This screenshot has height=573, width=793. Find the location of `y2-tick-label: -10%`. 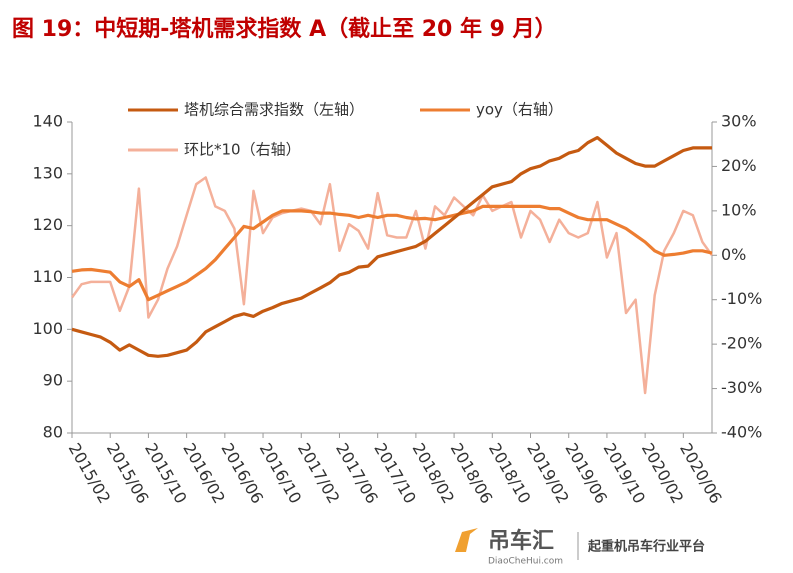

y2-tick-label: -10% is located at coordinates (741, 298).